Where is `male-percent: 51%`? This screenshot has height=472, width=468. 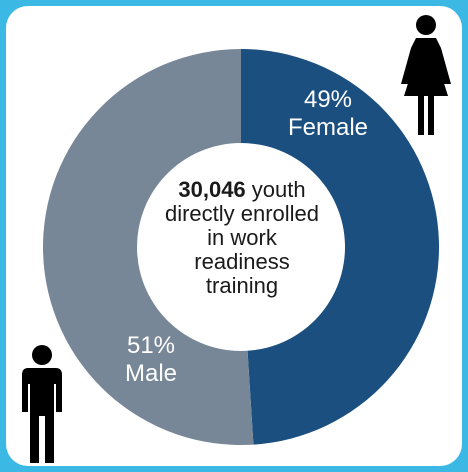
male-percent: 51% is located at coordinates (151, 345).